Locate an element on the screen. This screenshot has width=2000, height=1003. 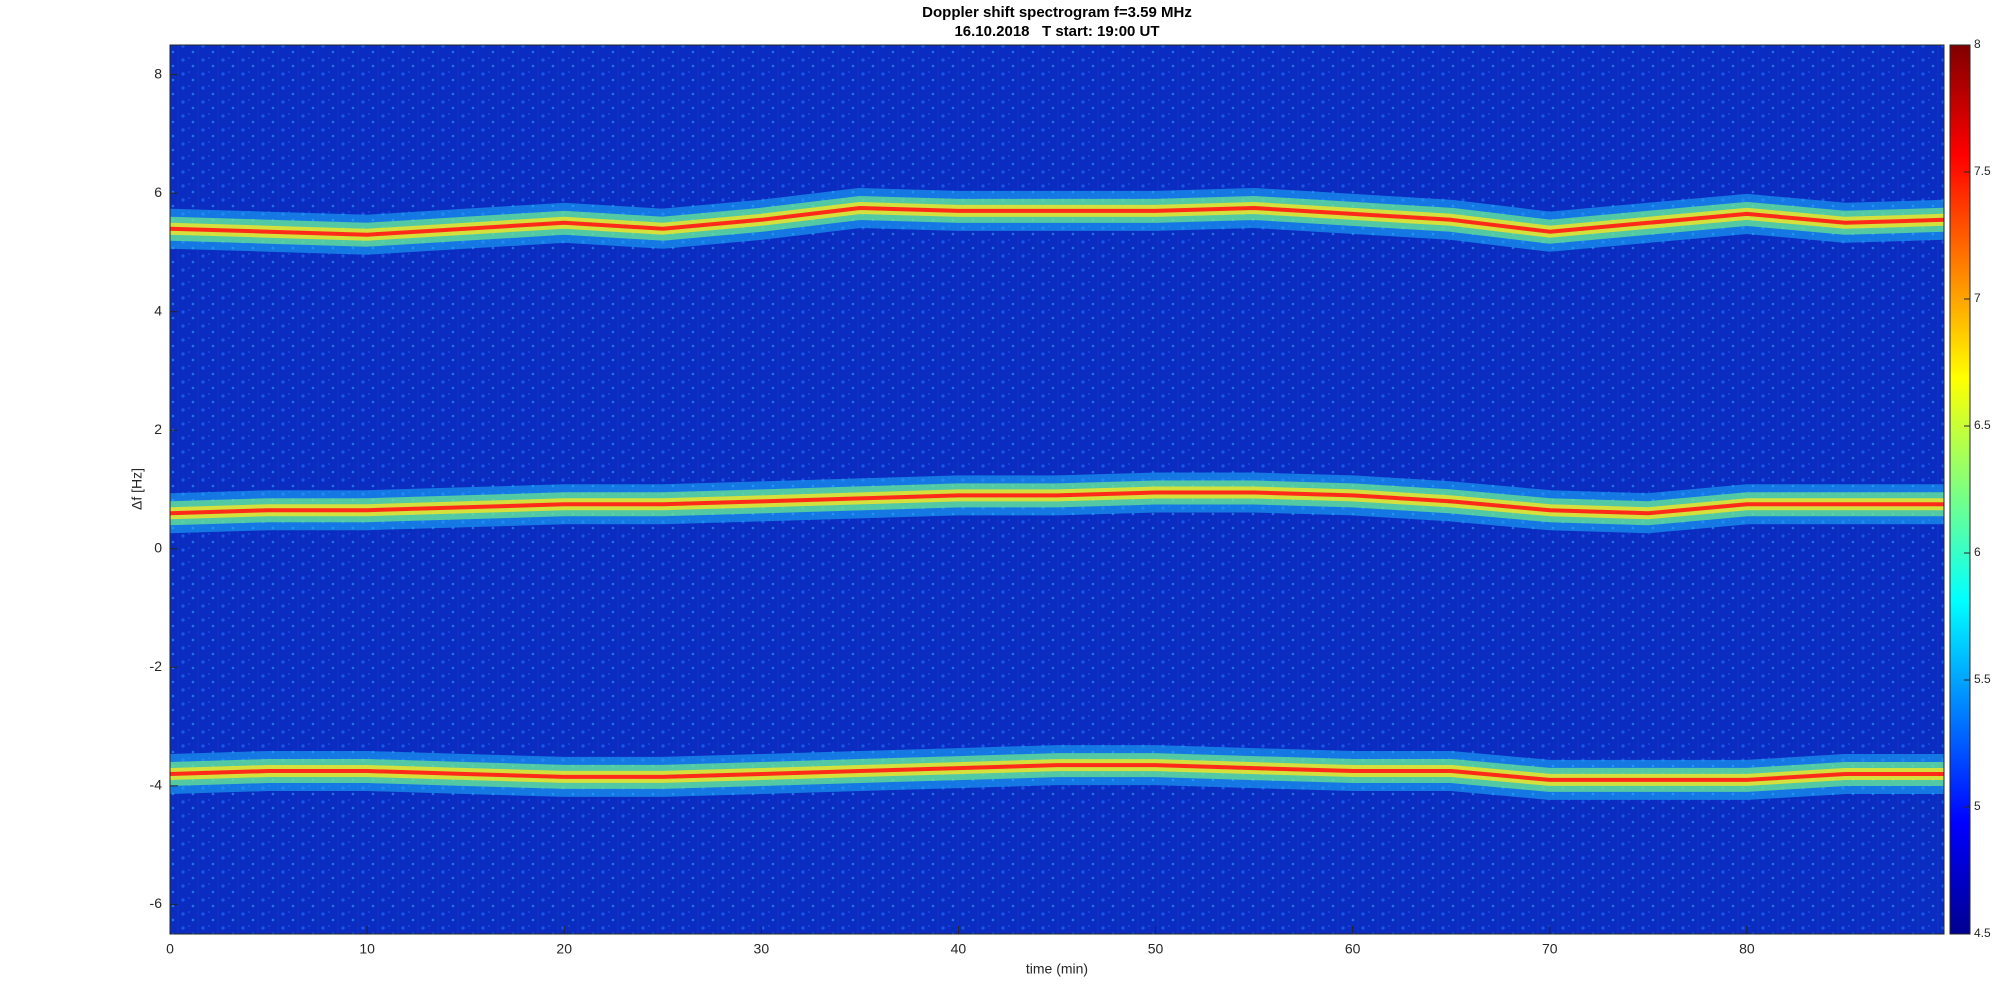
y-axis-label: Δf [Hz] is located at coordinates (137, 489).